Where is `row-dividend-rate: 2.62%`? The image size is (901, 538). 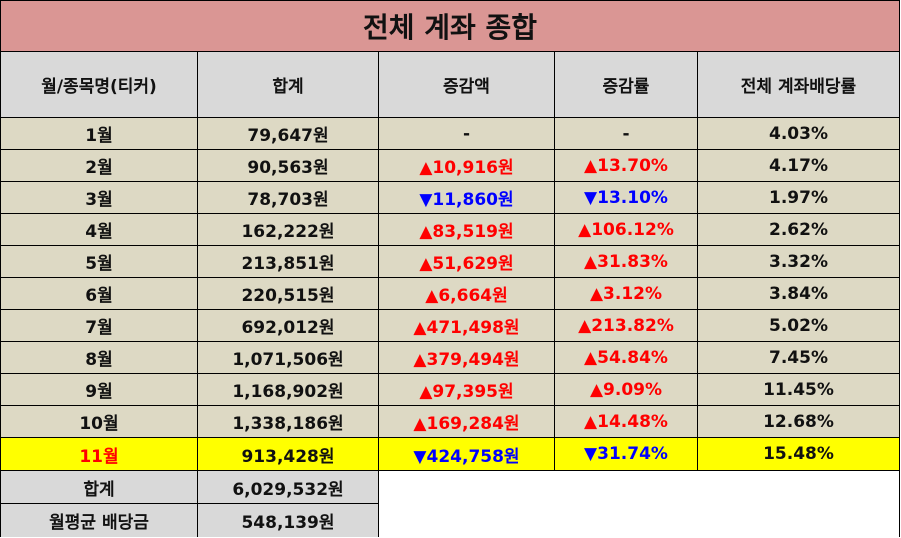
row-dividend-rate: 2.62% is located at coordinates (798, 230).